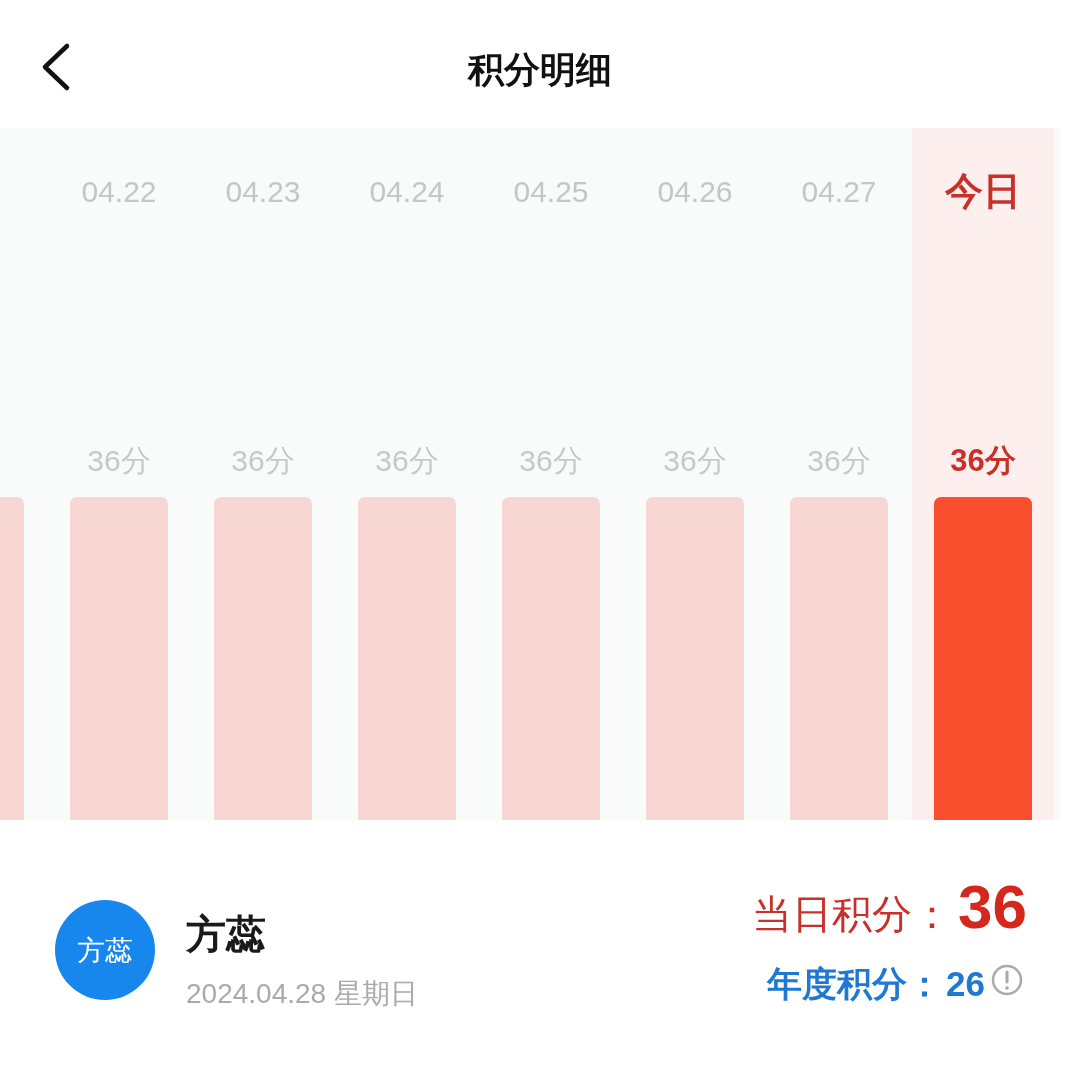  What do you see at coordinates (302, 993) in the screenshot?
I see `annotation: 2024.04.28 星期日` at bounding box center [302, 993].